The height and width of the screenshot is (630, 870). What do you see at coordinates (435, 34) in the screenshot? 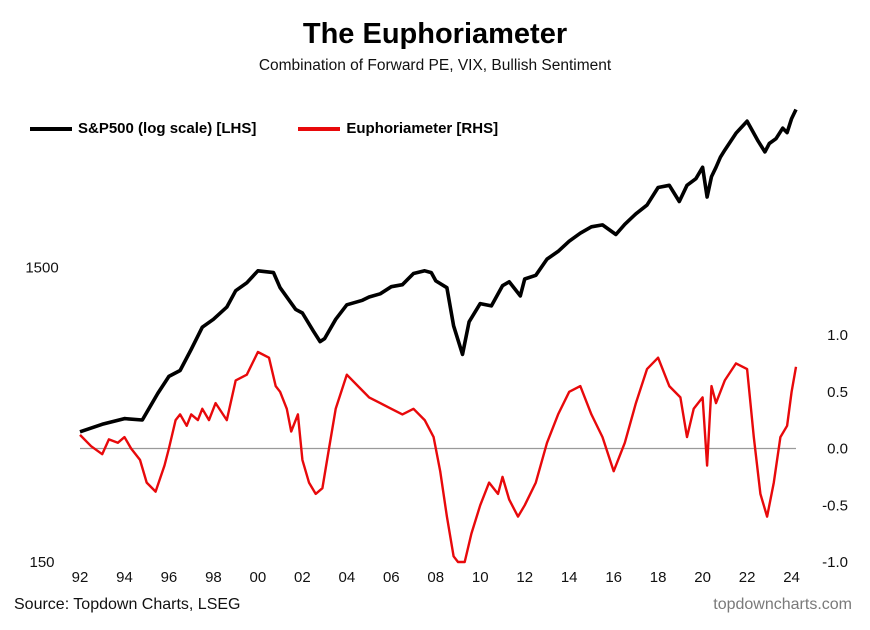
I see `chart-title: The Euphoriameter` at bounding box center [435, 34].